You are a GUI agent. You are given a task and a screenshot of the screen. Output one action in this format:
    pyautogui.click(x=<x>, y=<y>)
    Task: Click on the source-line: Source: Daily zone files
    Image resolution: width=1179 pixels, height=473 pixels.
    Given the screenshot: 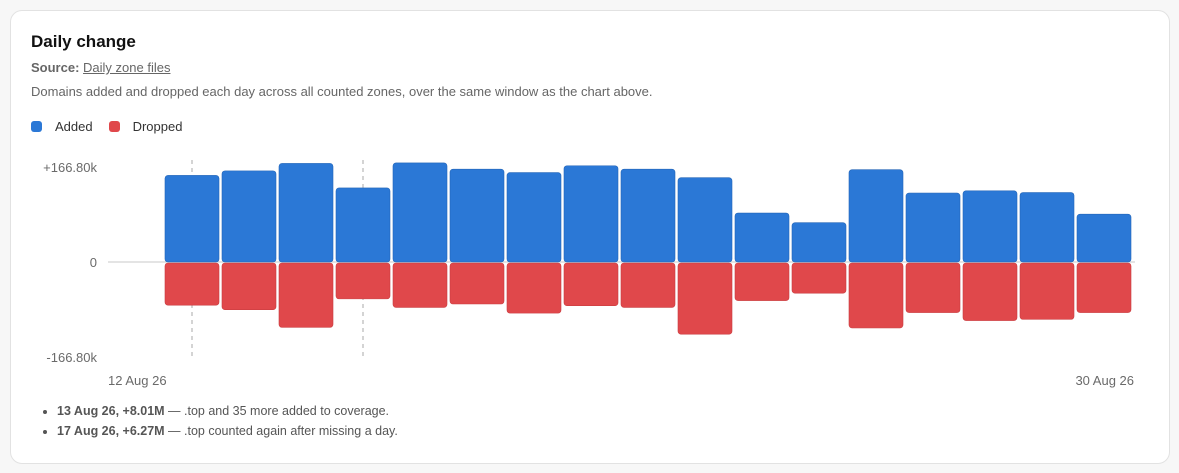 What is the action you would take?
    pyautogui.click(x=100, y=67)
    